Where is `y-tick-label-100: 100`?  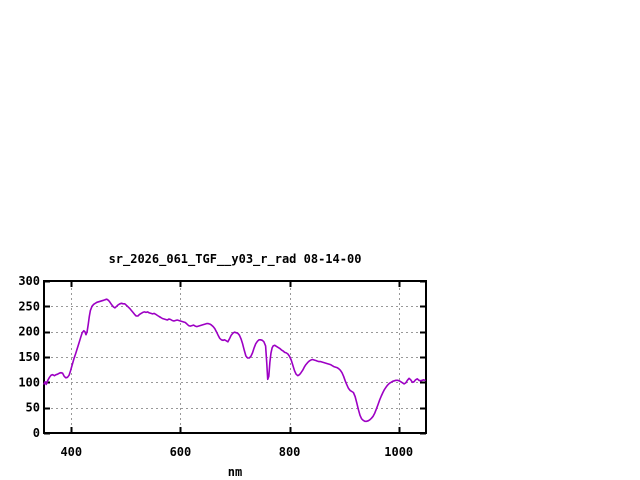
y-tick-label-100: 100 is located at coordinates (29, 382).